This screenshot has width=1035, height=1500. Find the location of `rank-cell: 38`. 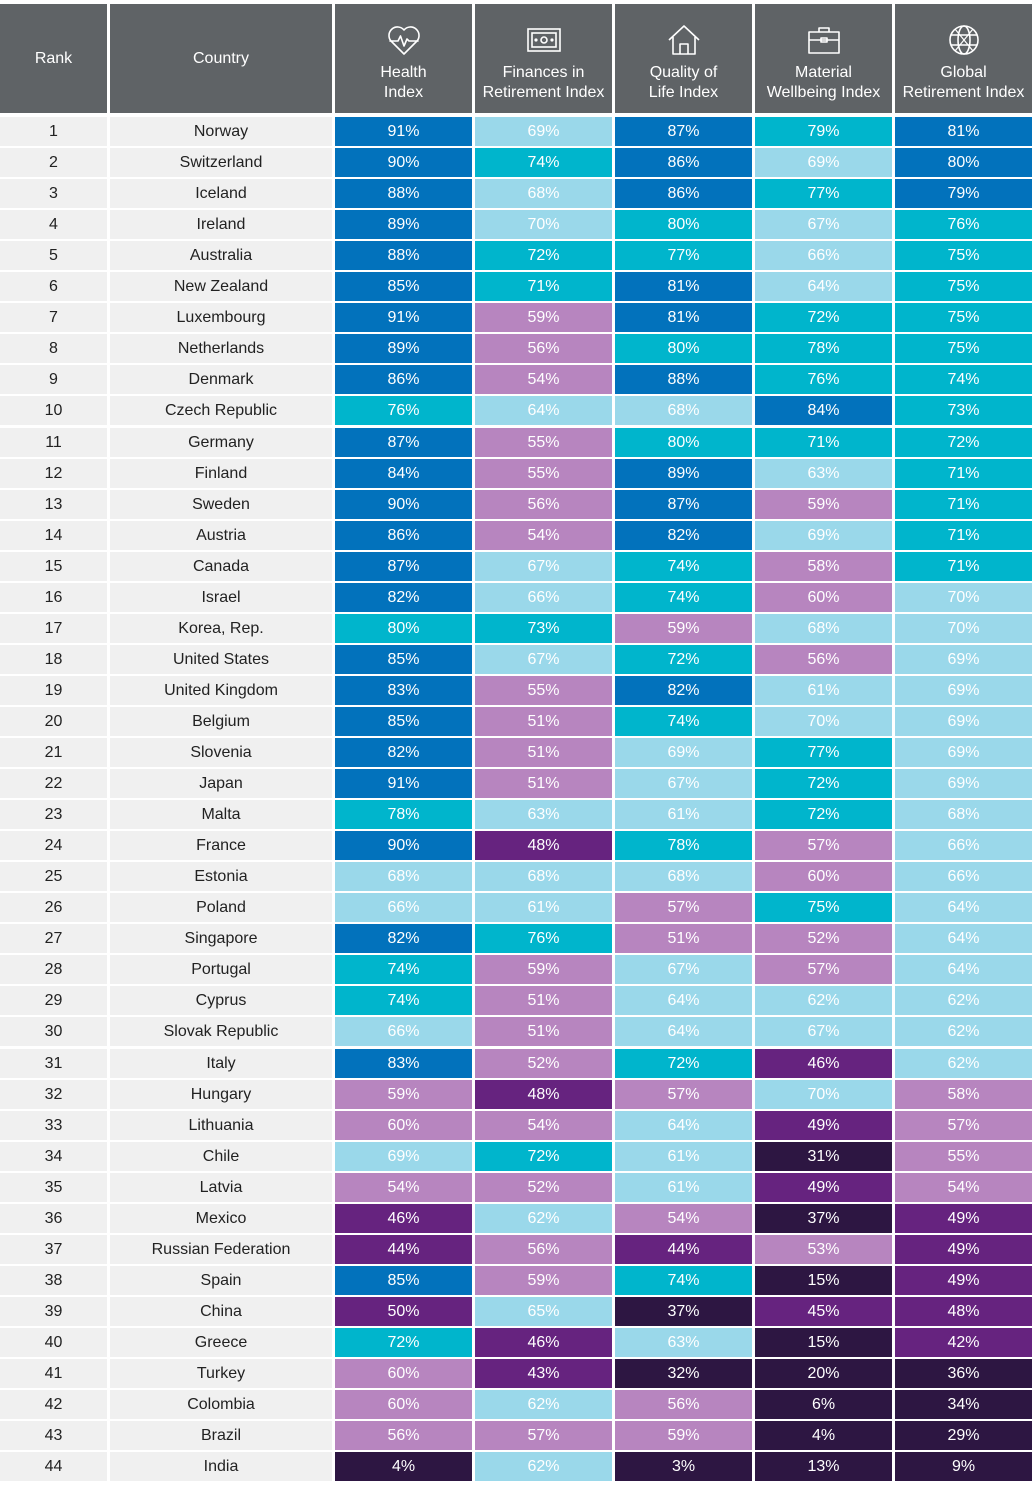

rank-cell: 38 is located at coordinates (53, 1280).